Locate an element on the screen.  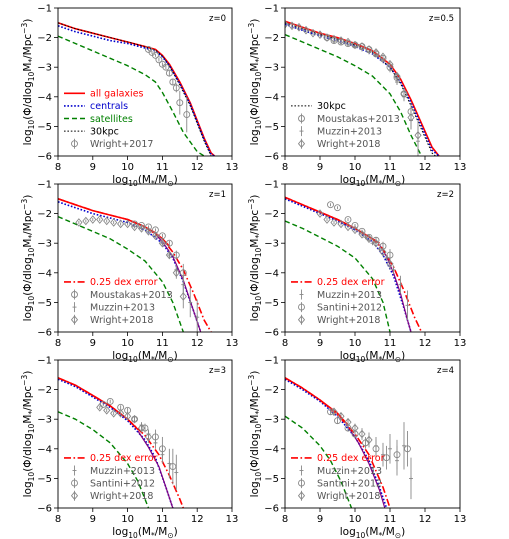
legend-label: 30kpc is located at coordinates (331, 106).